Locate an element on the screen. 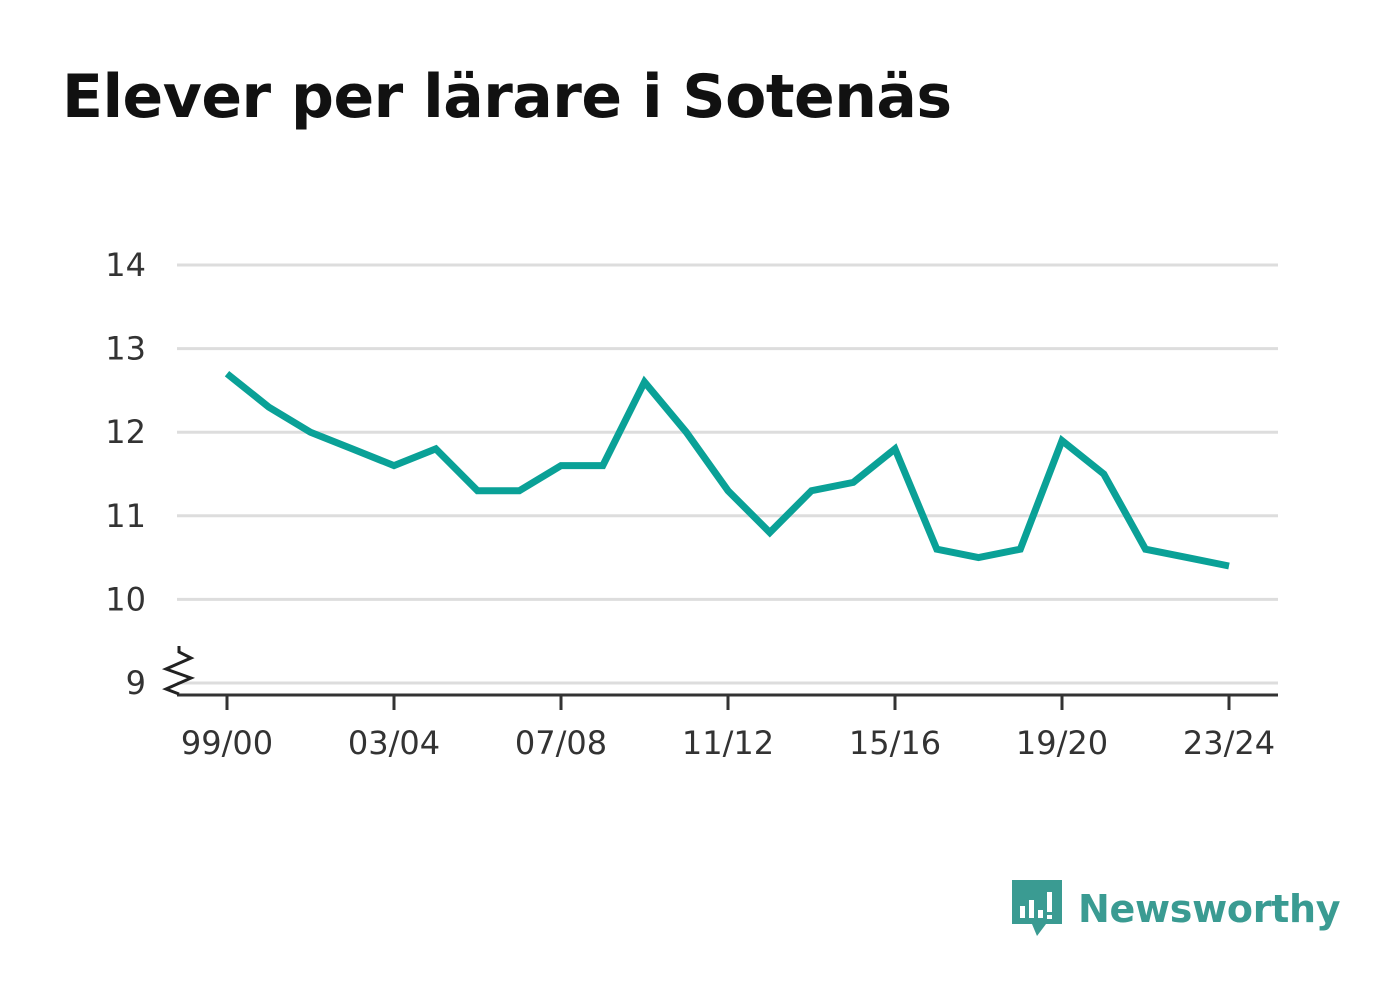  y-tick-label: 13 is located at coordinates (125, 349).